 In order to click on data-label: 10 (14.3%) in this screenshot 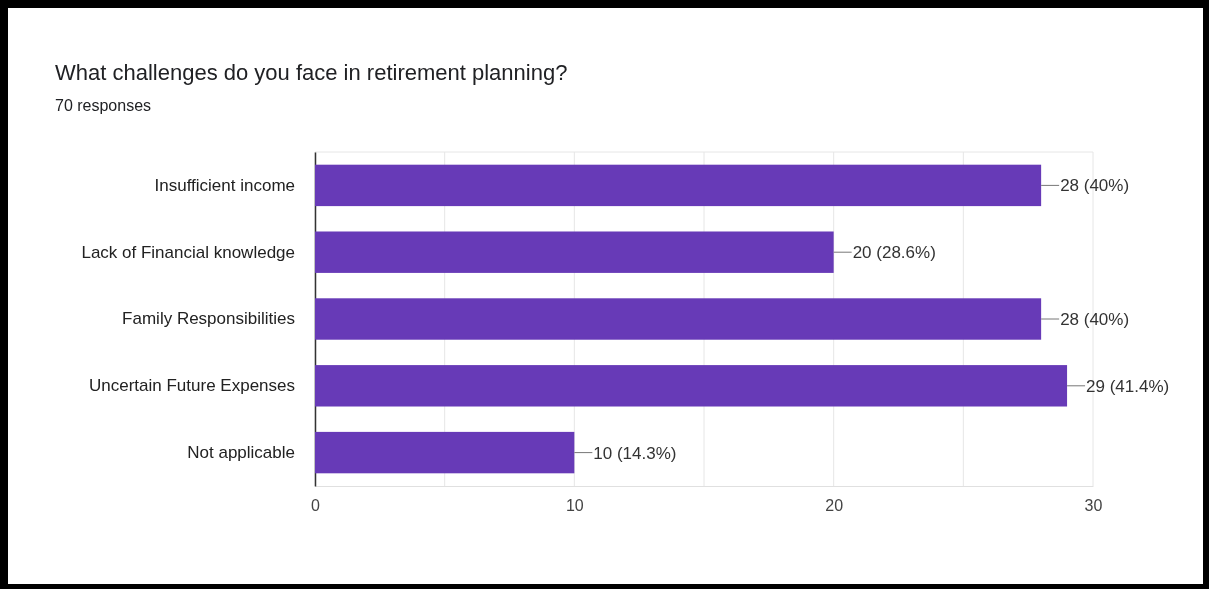, I will do `click(635, 453)`.